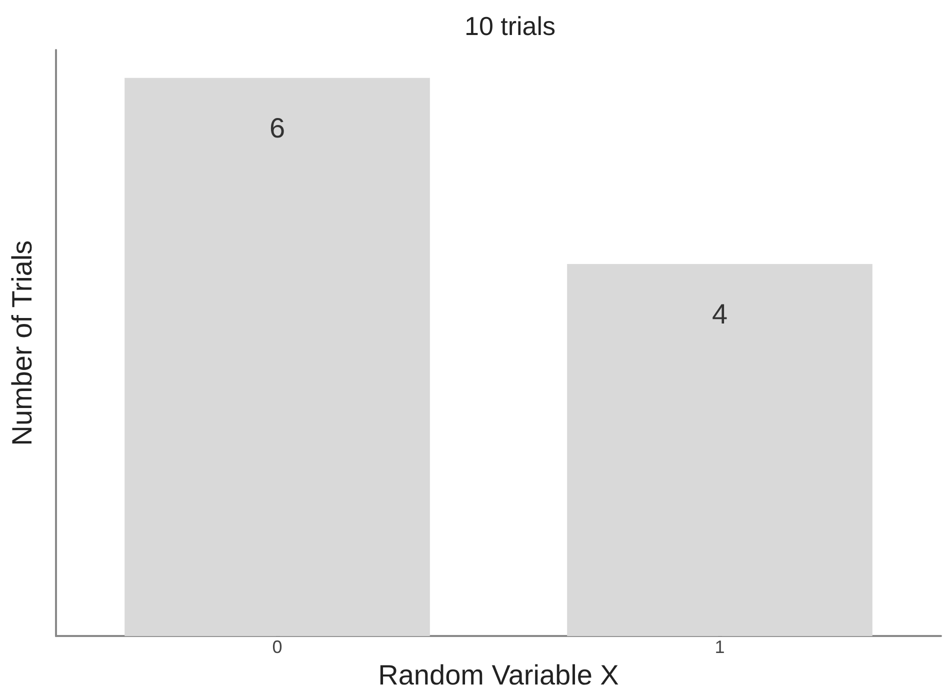  Describe the element at coordinates (277, 128) in the screenshot. I see `data-label: 6` at that location.